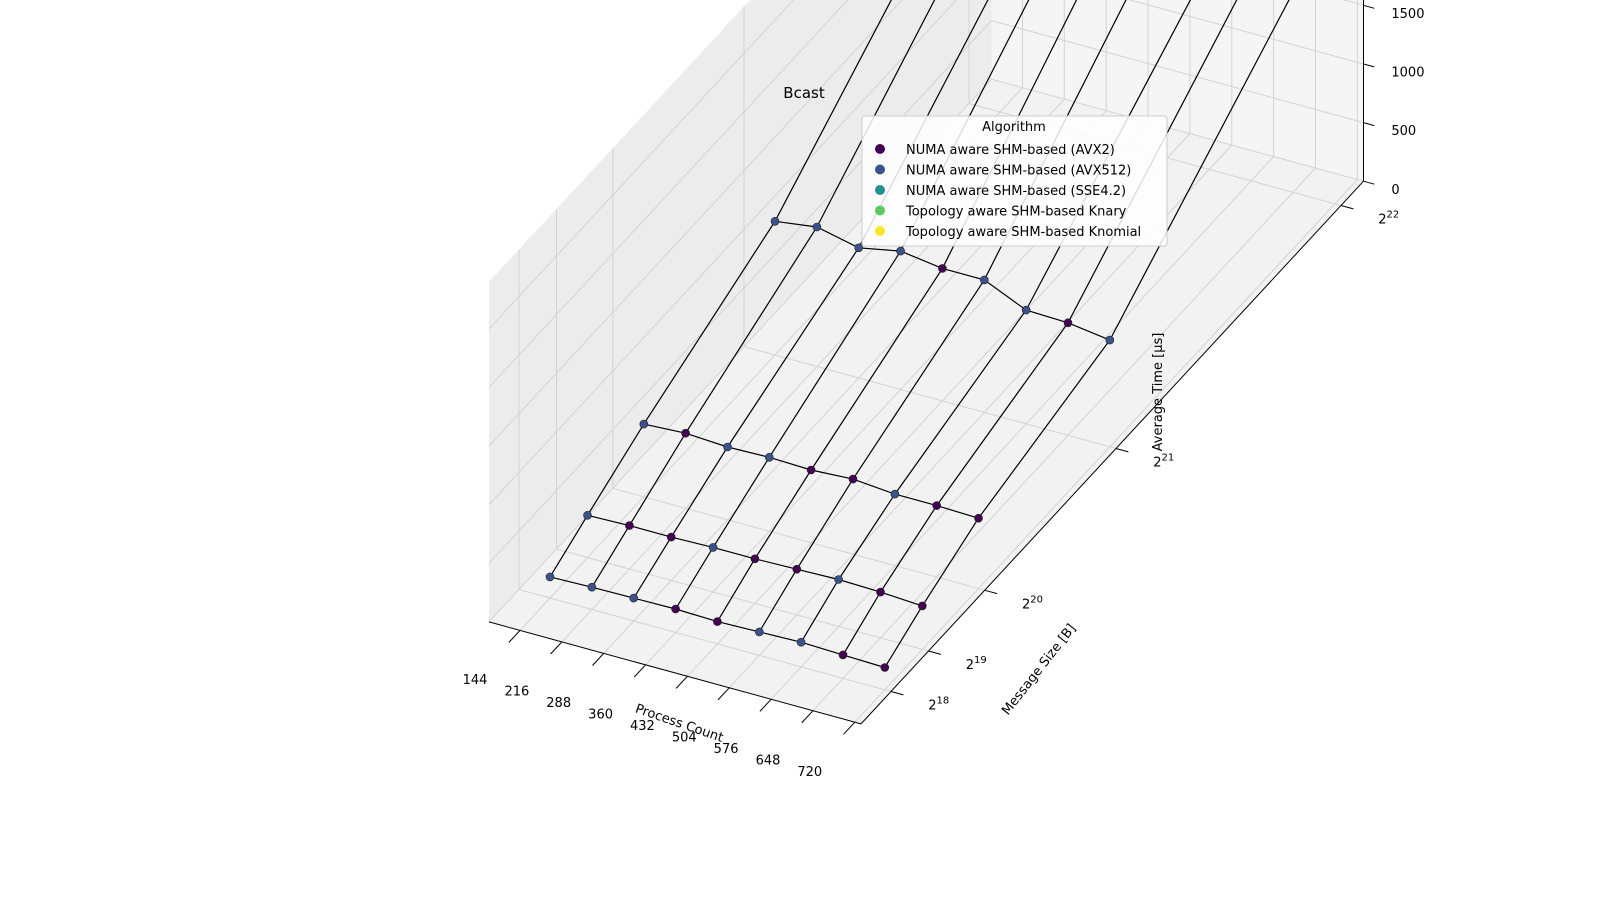 This screenshot has width=1600, height=900. Describe the element at coordinates (1039, 669) in the screenshot. I see `y-axis-label: Message Size [B]` at that location.